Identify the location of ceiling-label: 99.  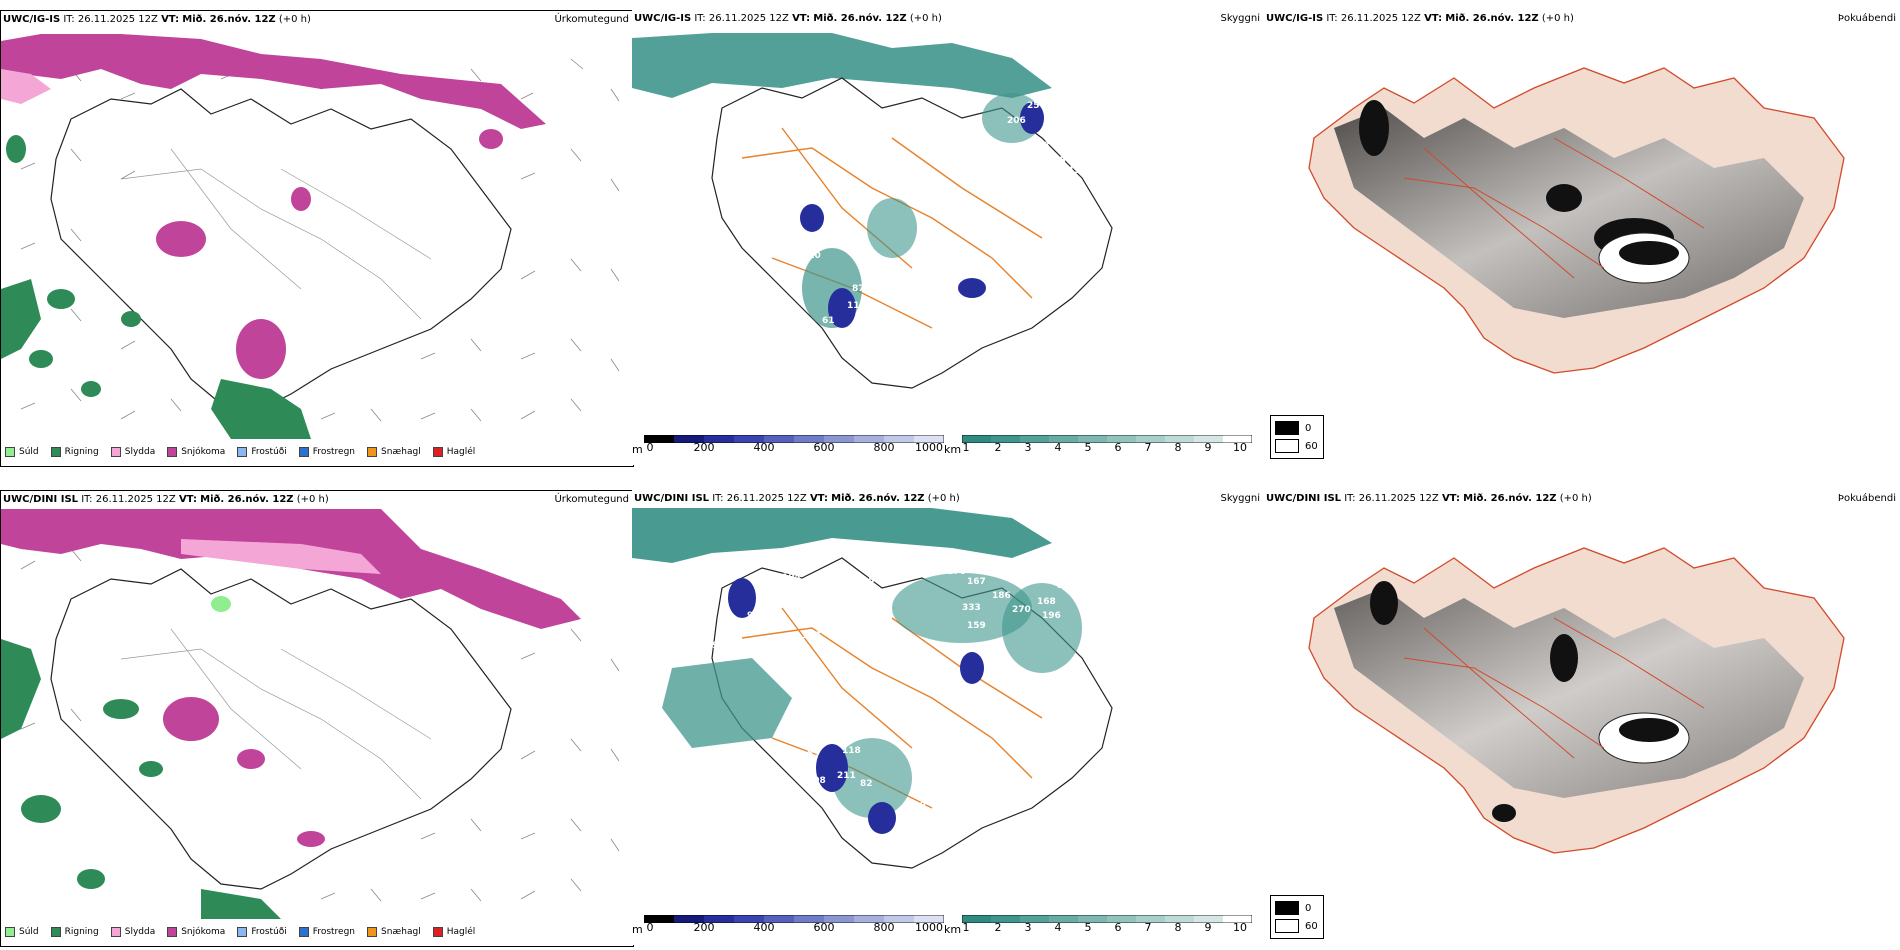
(753, 616).